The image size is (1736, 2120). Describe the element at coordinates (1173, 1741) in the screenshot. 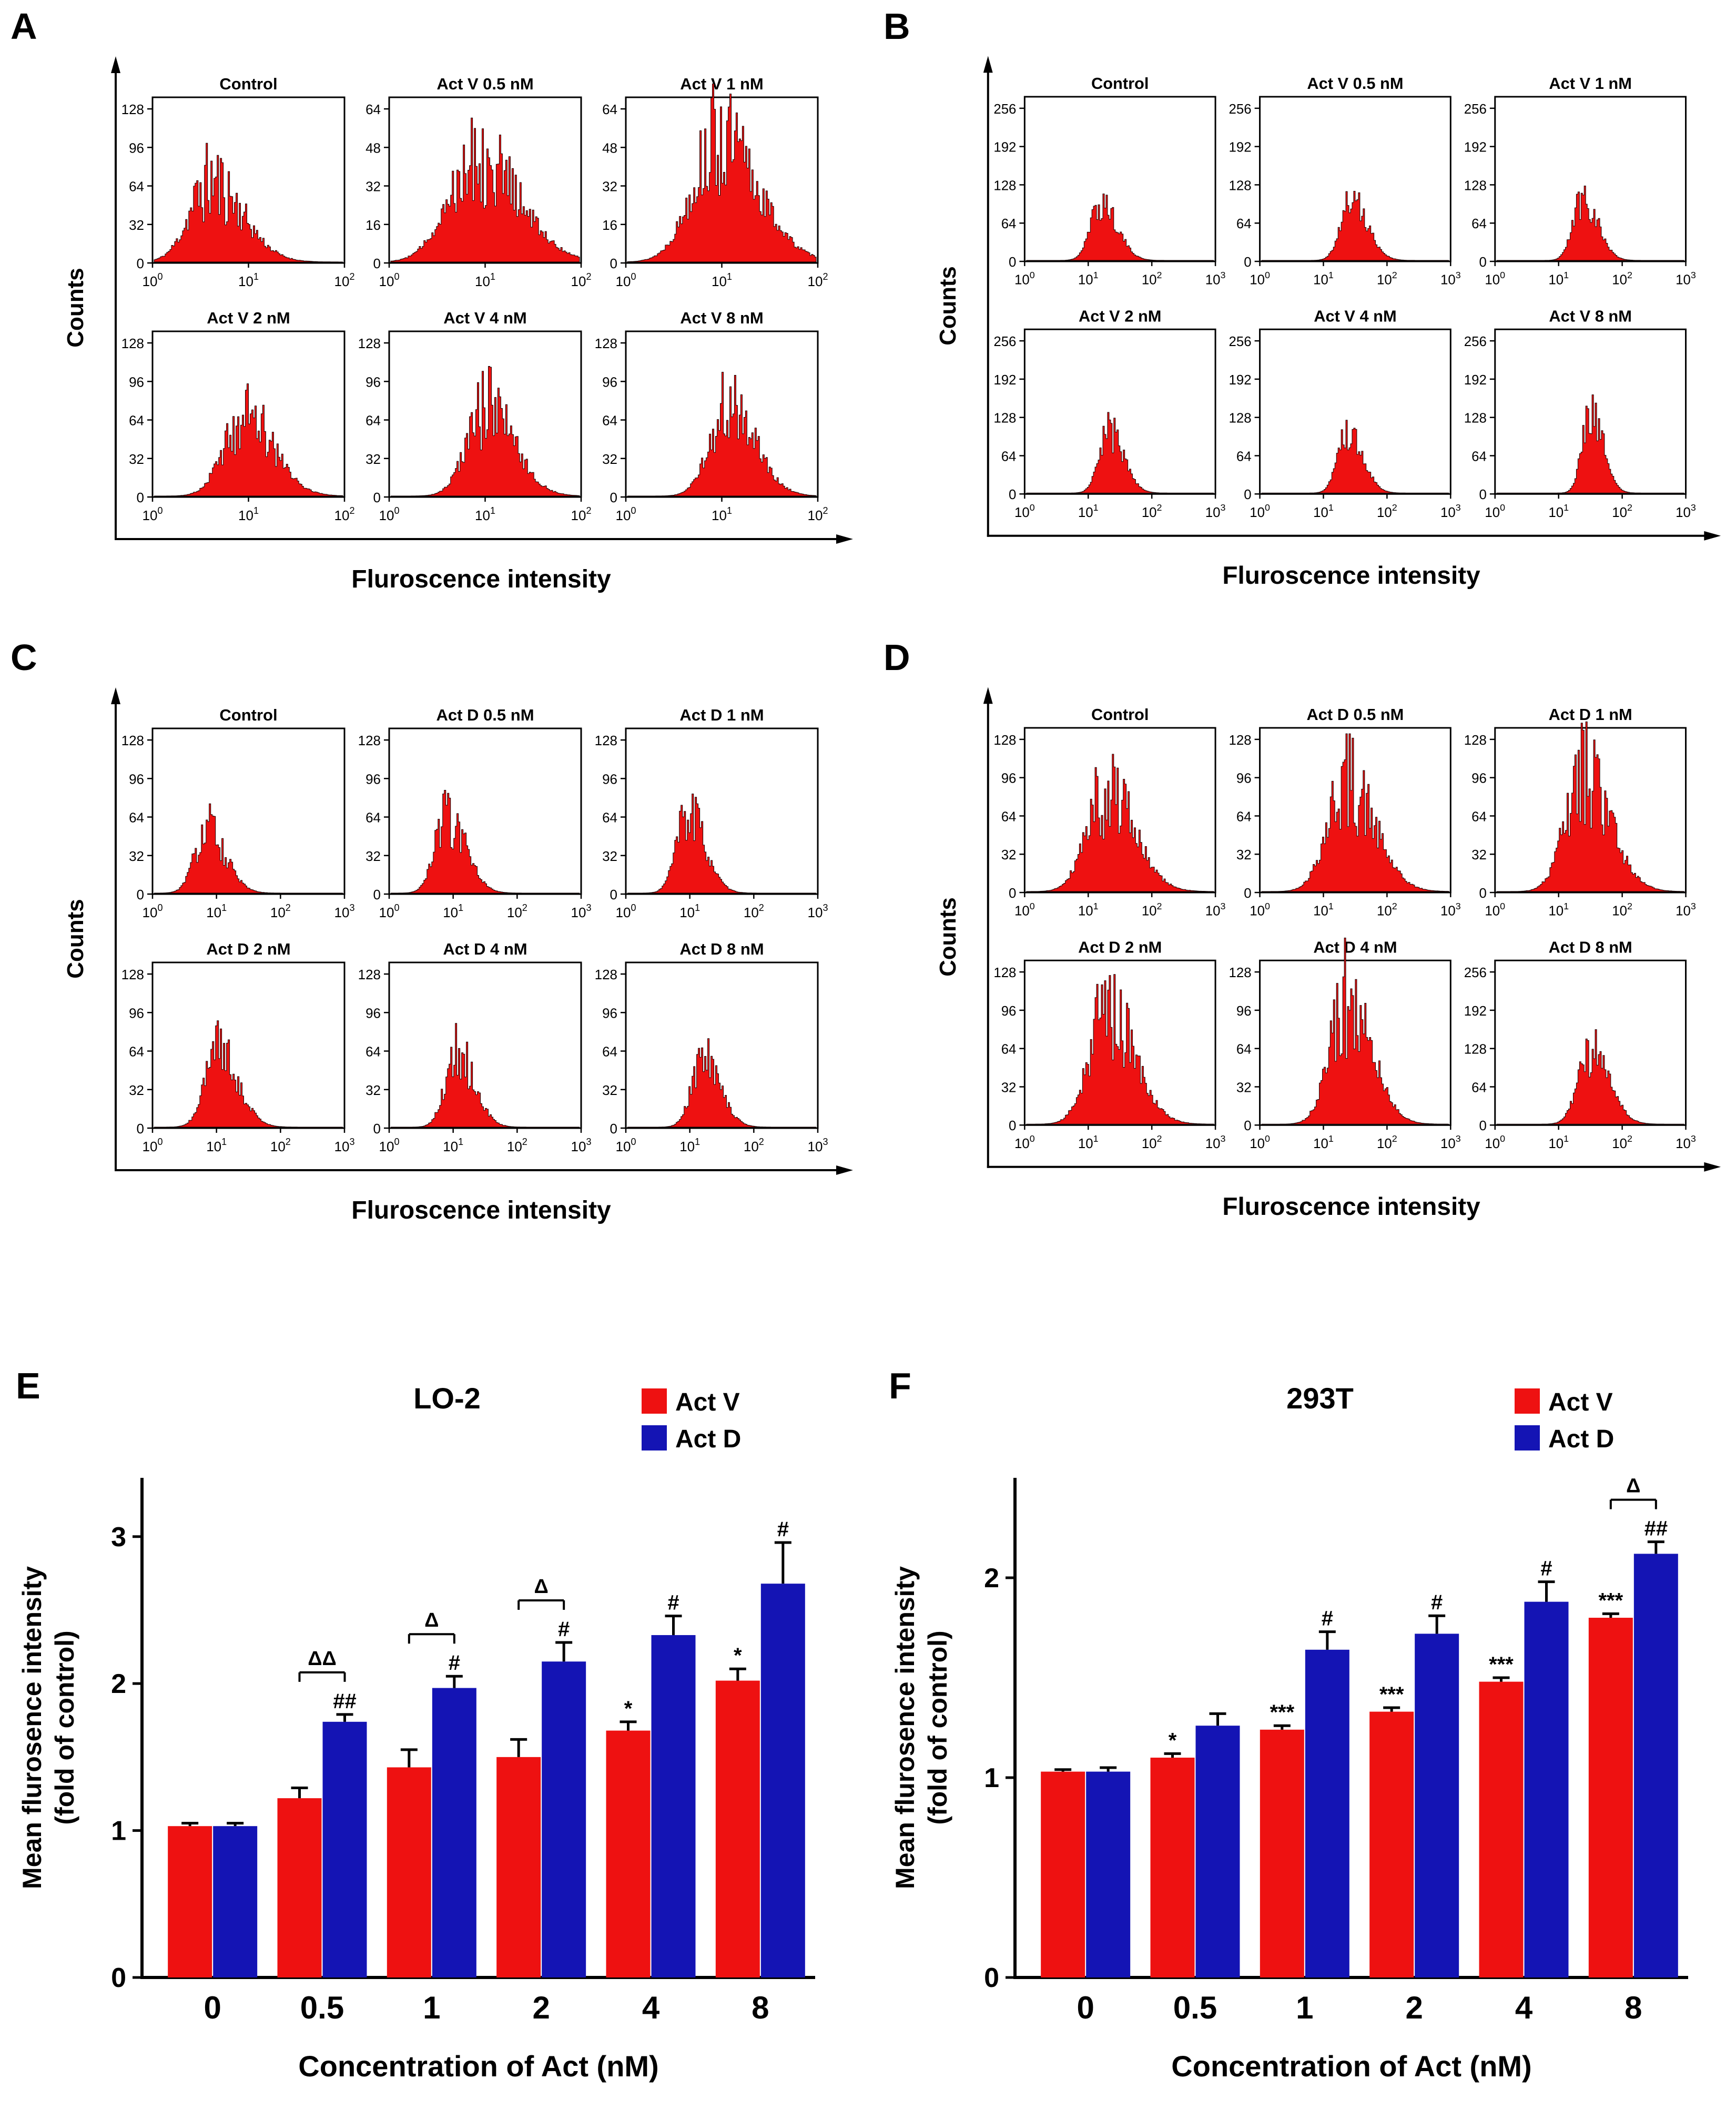

I see `significance-label: *` at that location.